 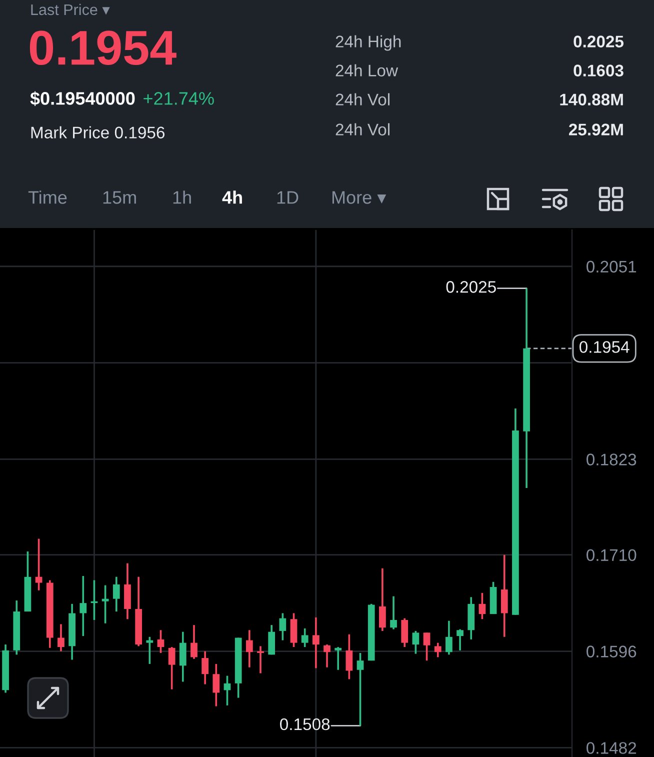 I want to click on text: 0.1954, so click(x=103, y=48).